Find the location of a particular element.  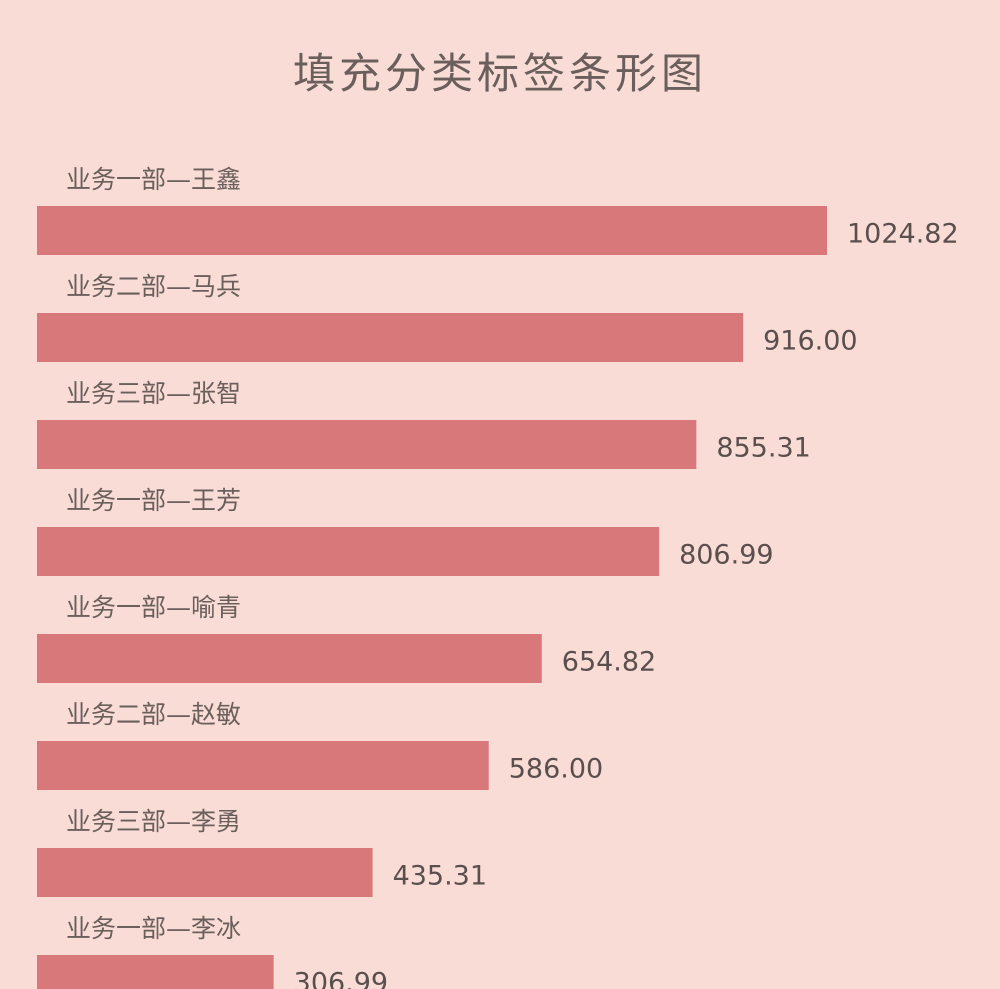

value-label: 1024.82 is located at coordinates (903, 234).